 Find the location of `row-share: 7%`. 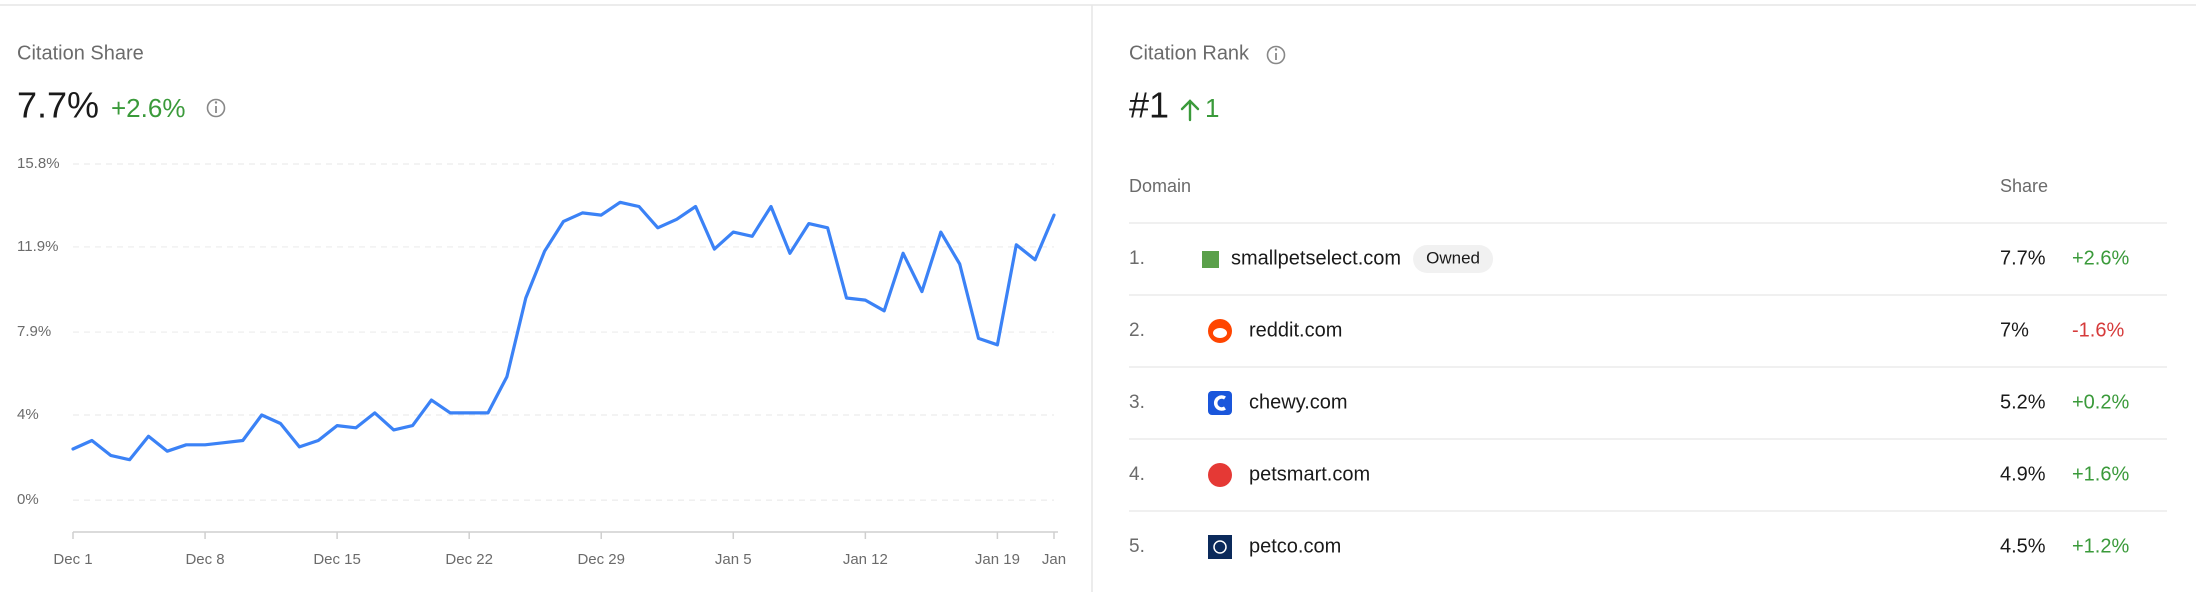

row-share: 7% is located at coordinates (2014, 330).